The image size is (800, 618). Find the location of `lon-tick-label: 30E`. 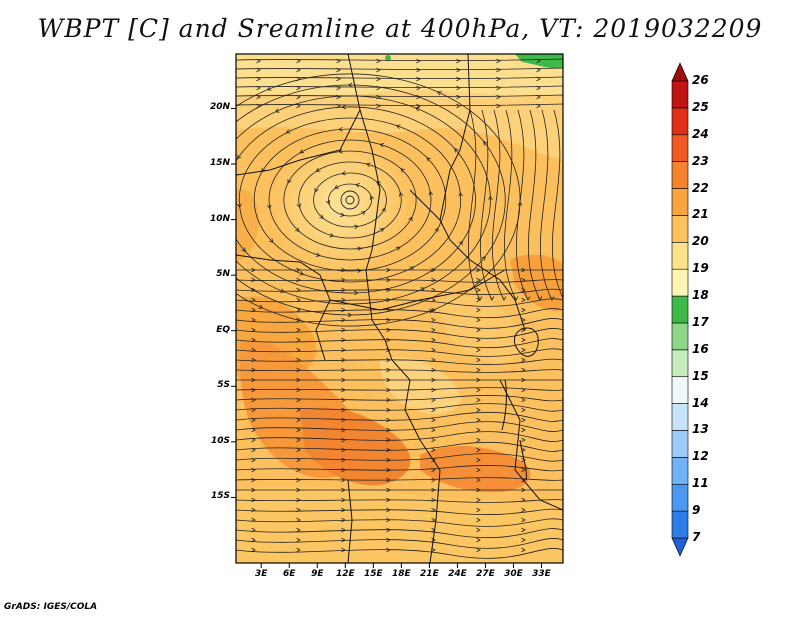

lon-tick-label: 30E is located at coordinates (513, 574).